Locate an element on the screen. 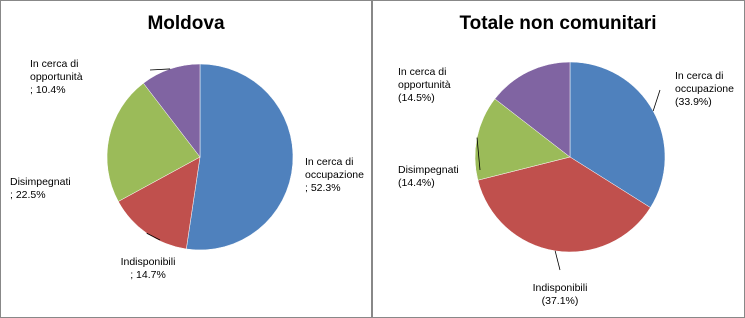  slice-value-label: (33.9%) is located at coordinates (693, 102).